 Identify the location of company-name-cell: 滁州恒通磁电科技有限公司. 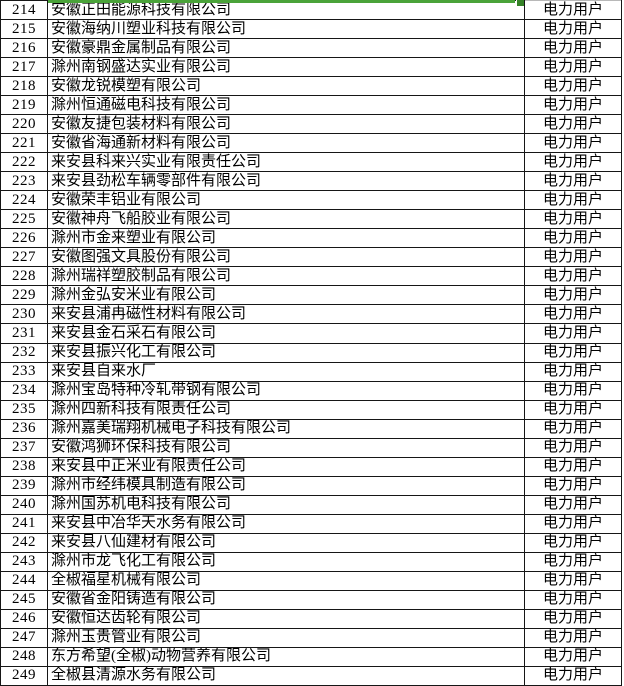
(286, 106).